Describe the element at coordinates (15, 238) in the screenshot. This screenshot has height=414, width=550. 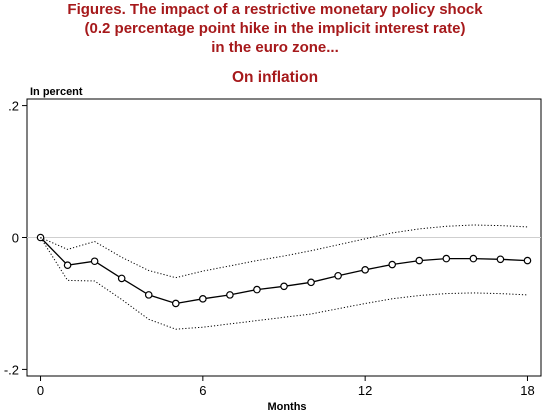
I see `y-tick-label: 0` at that location.